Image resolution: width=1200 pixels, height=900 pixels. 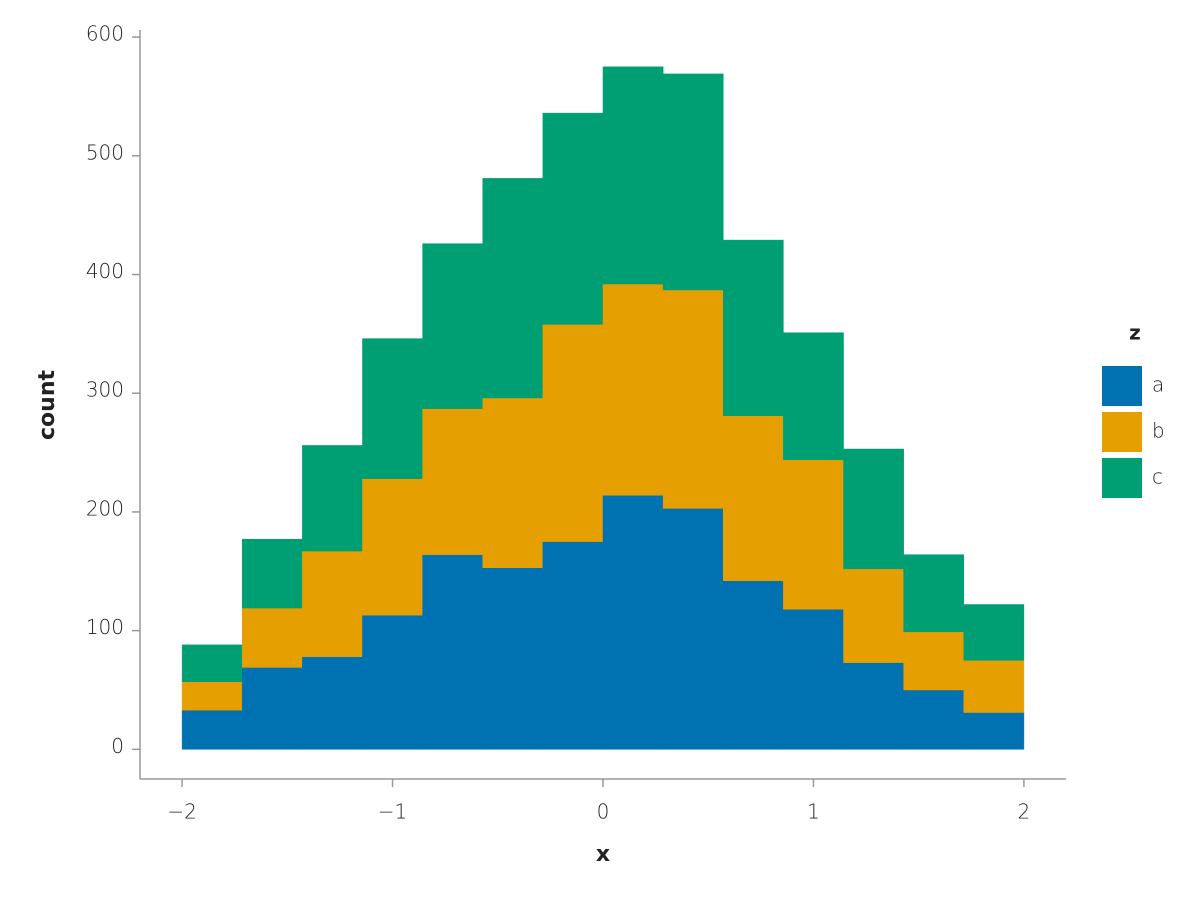 I want to click on y-tick-label: 400, so click(x=105, y=271).